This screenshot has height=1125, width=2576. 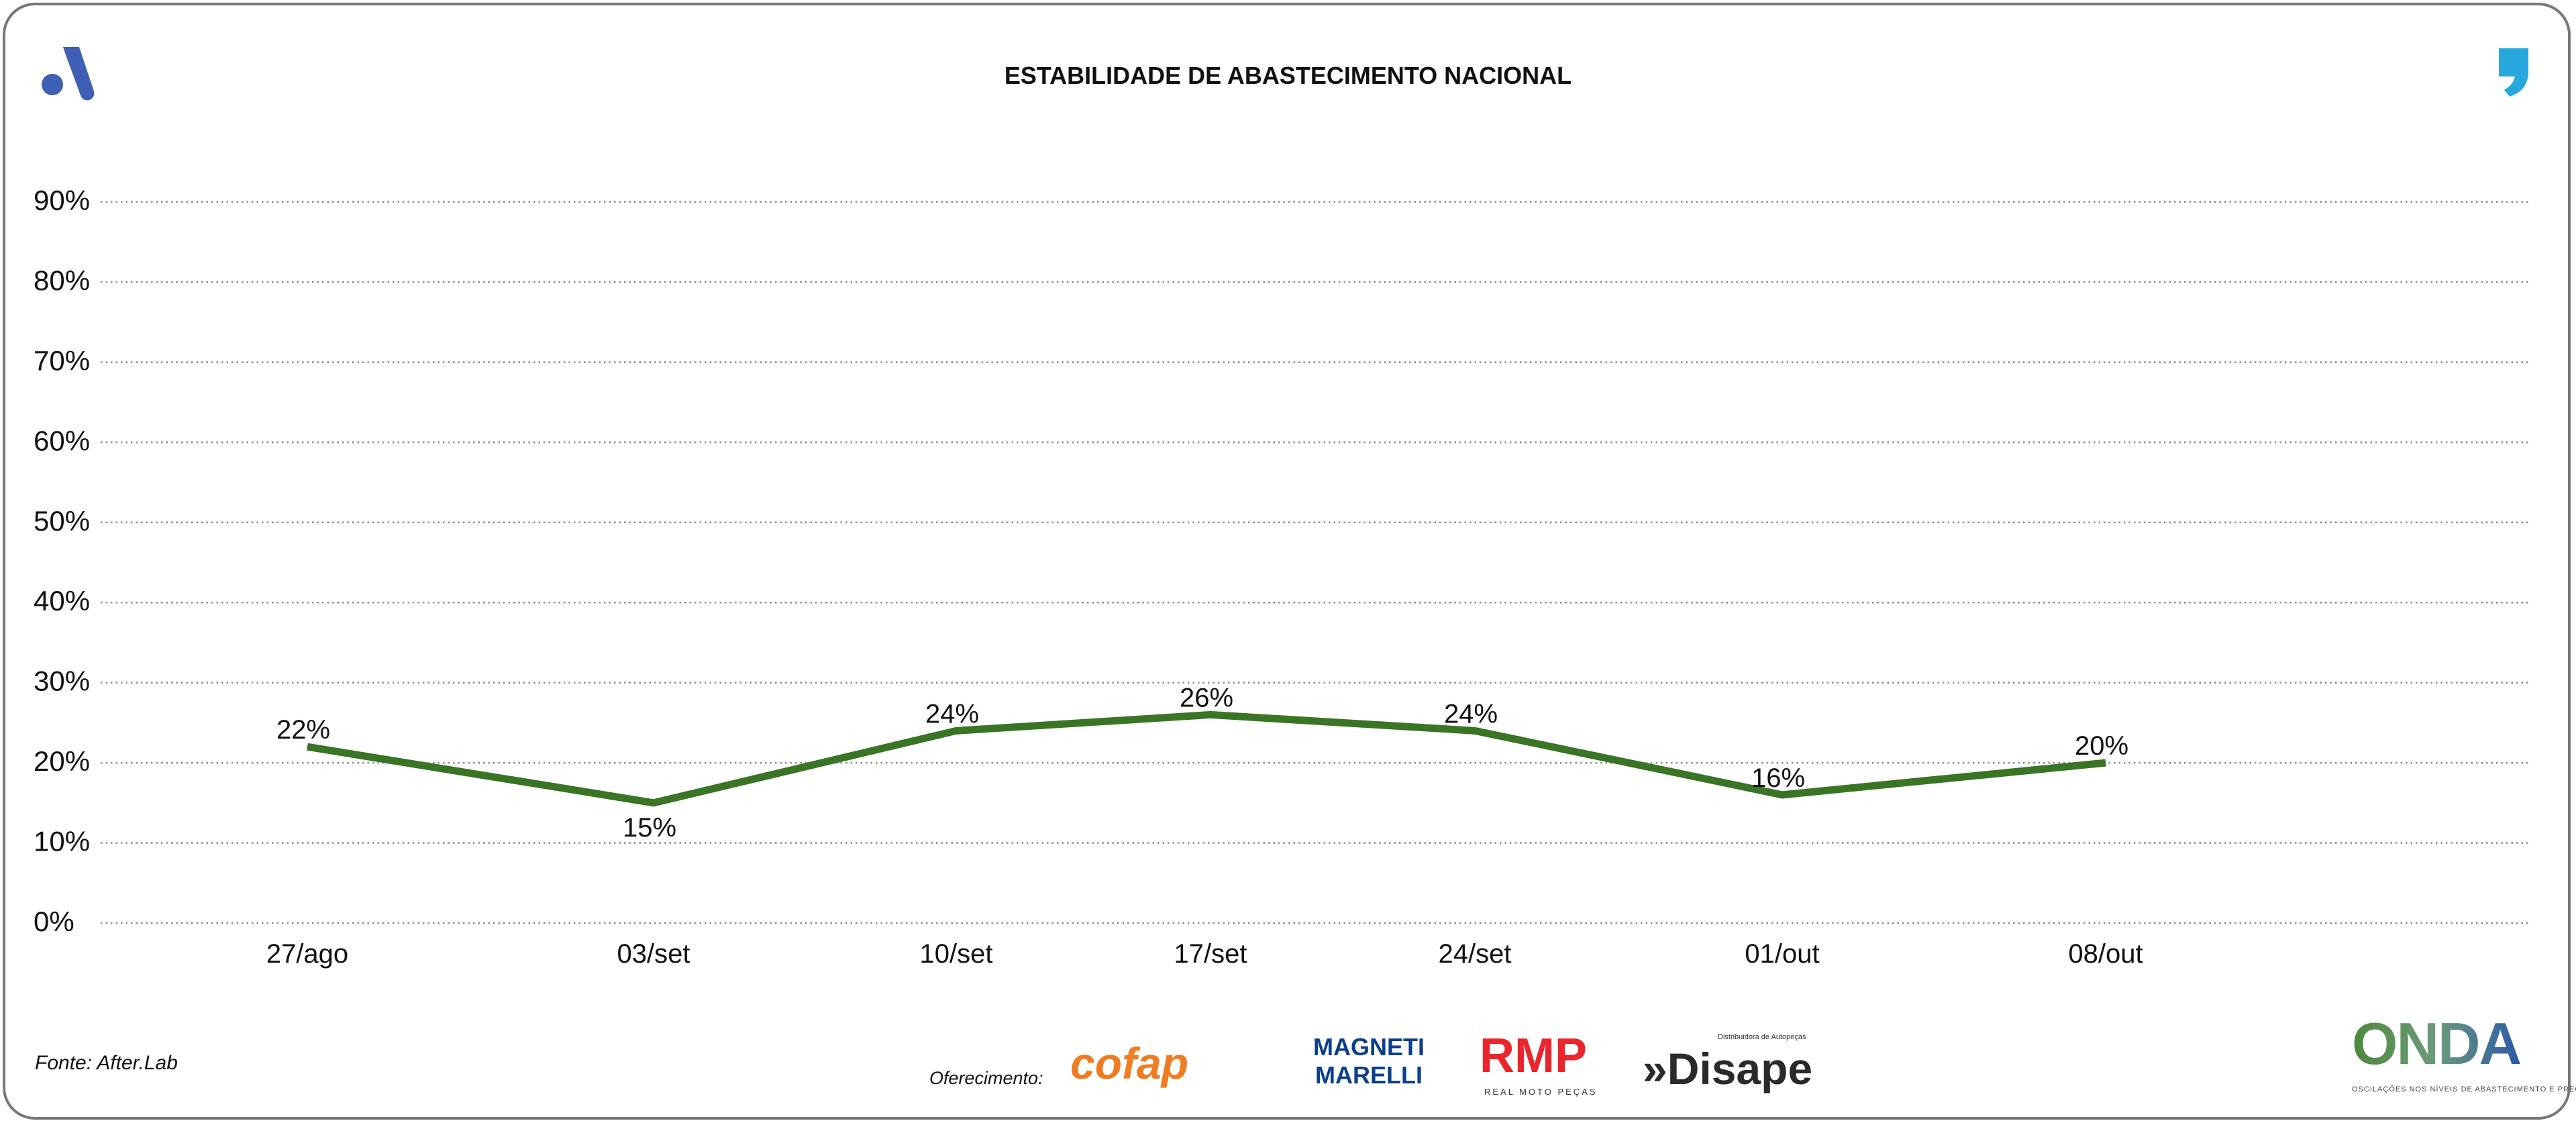 What do you see at coordinates (1206, 758) in the screenshot?
I see `series-line` at bounding box center [1206, 758].